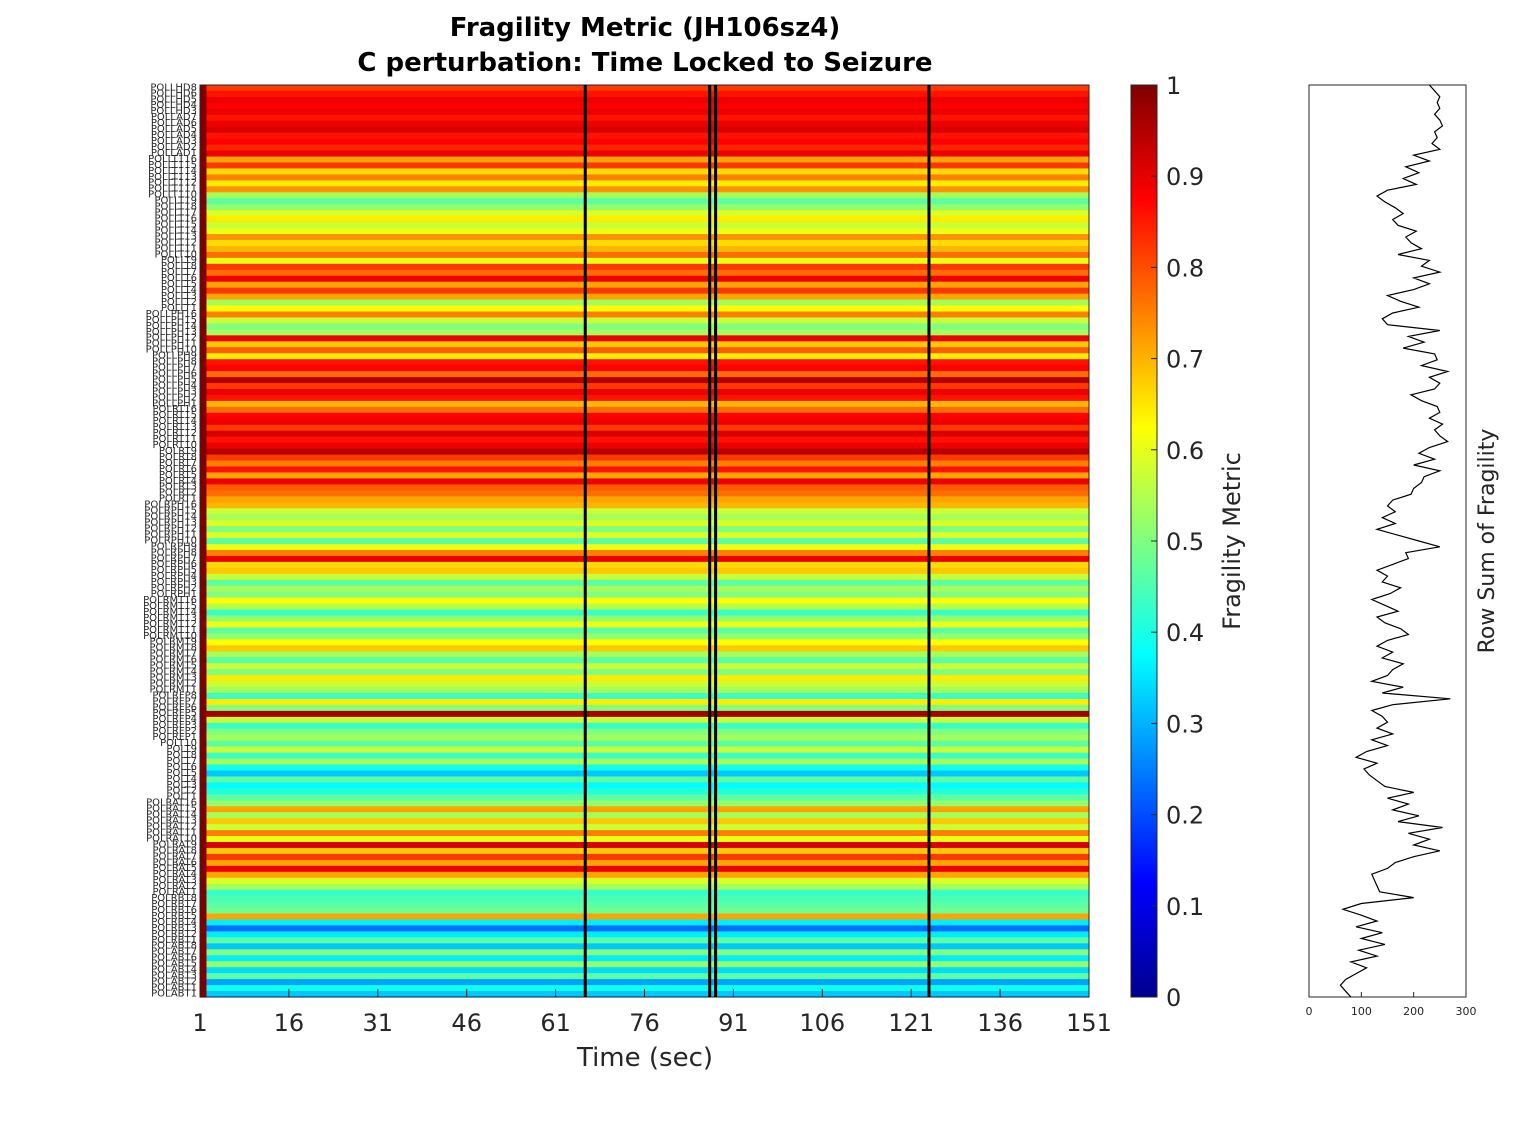  What do you see at coordinates (181, 749) in the screenshot?
I see `heatmap-row-label: POLT9` at bounding box center [181, 749].